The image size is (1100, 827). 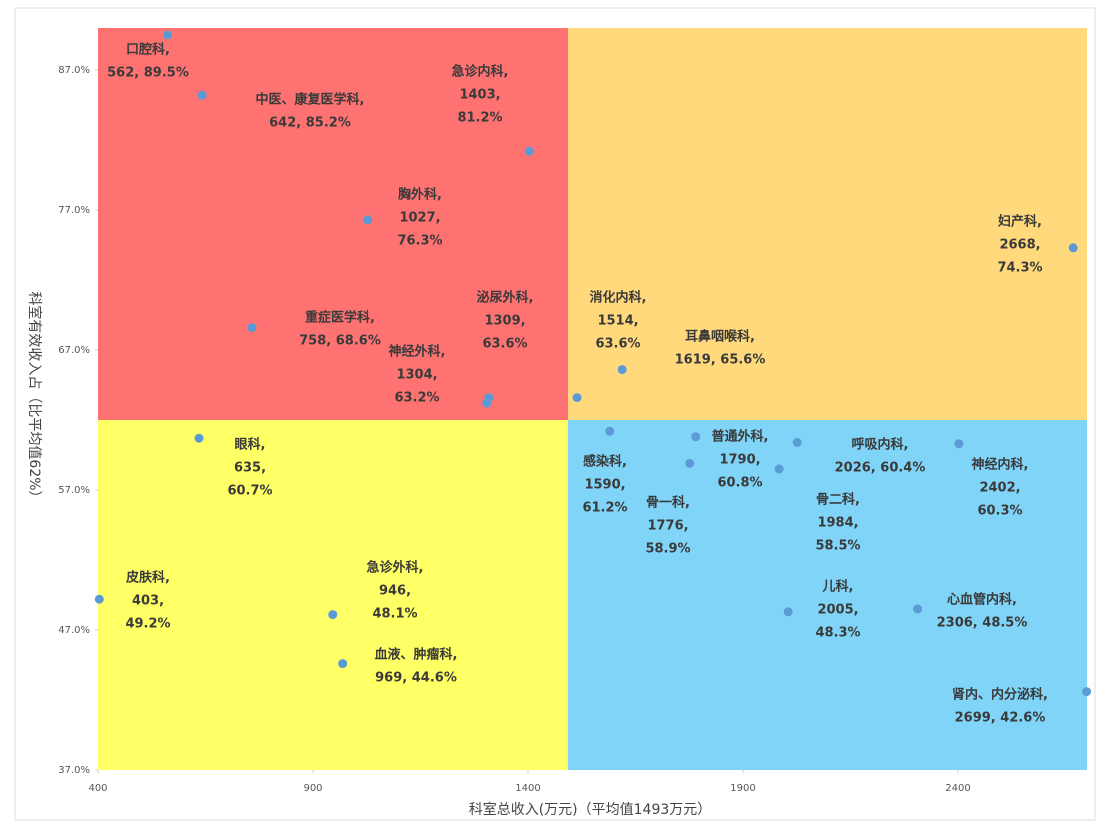 What do you see at coordinates (480, 72) in the screenshot?
I see `data-label: 急诊内科,` at bounding box center [480, 72].